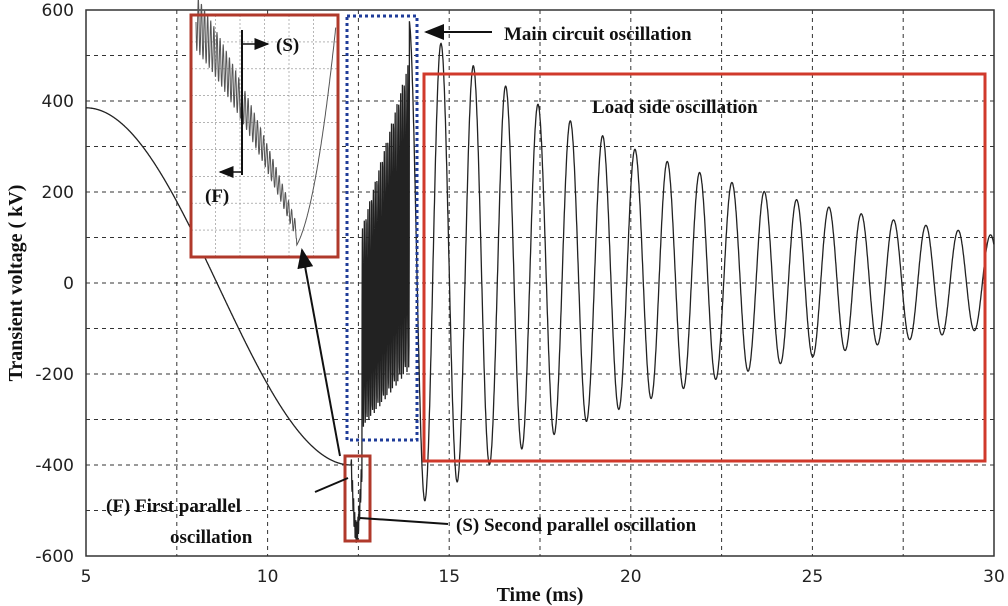  I want to click on x-tick-label: 30, so click(994, 577).